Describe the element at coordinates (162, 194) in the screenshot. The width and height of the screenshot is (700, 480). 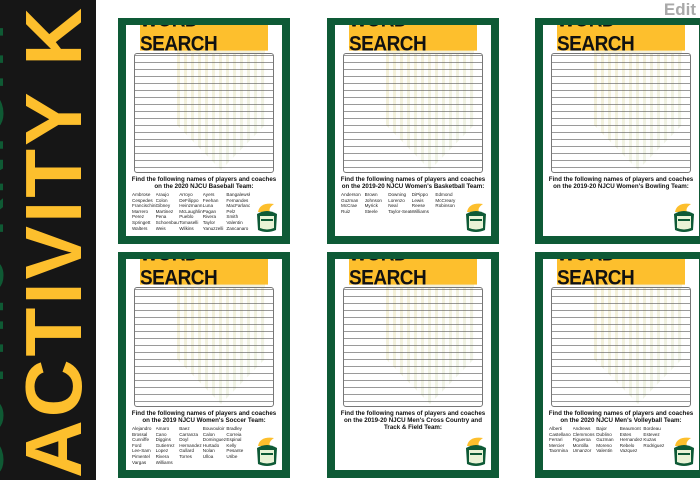
I see `name-item: Araujo` at that location.